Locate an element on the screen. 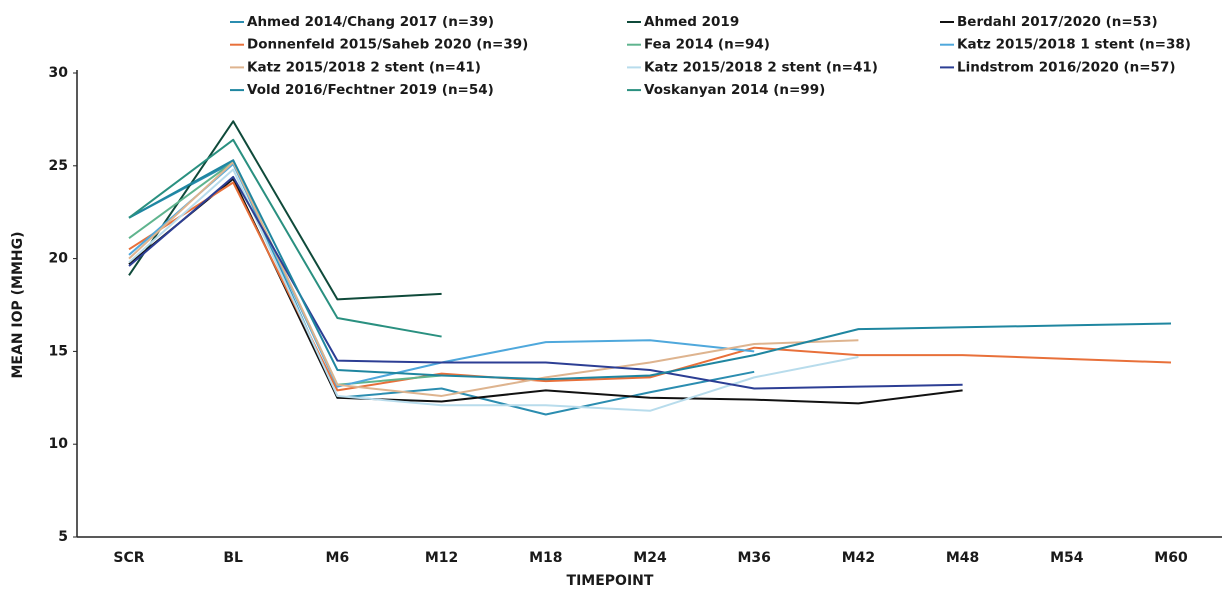  y-tick-label: 10 is located at coordinates (59, 444).